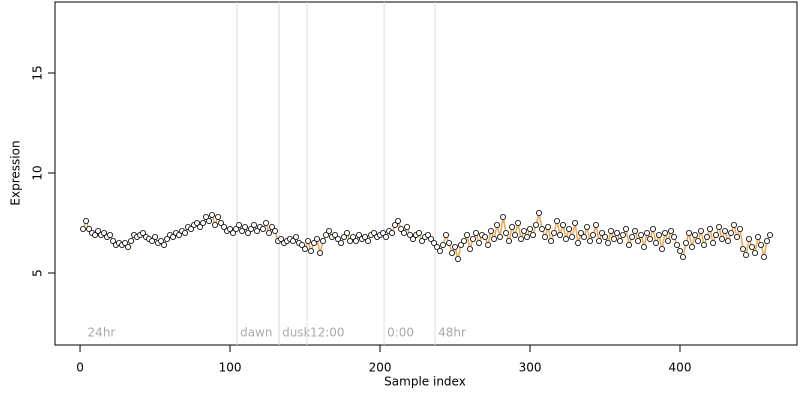 The image size is (800, 400). What do you see at coordinates (38, 72) in the screenshot?
I see `y-tick-label: 15` at bounding box center [38, 72].